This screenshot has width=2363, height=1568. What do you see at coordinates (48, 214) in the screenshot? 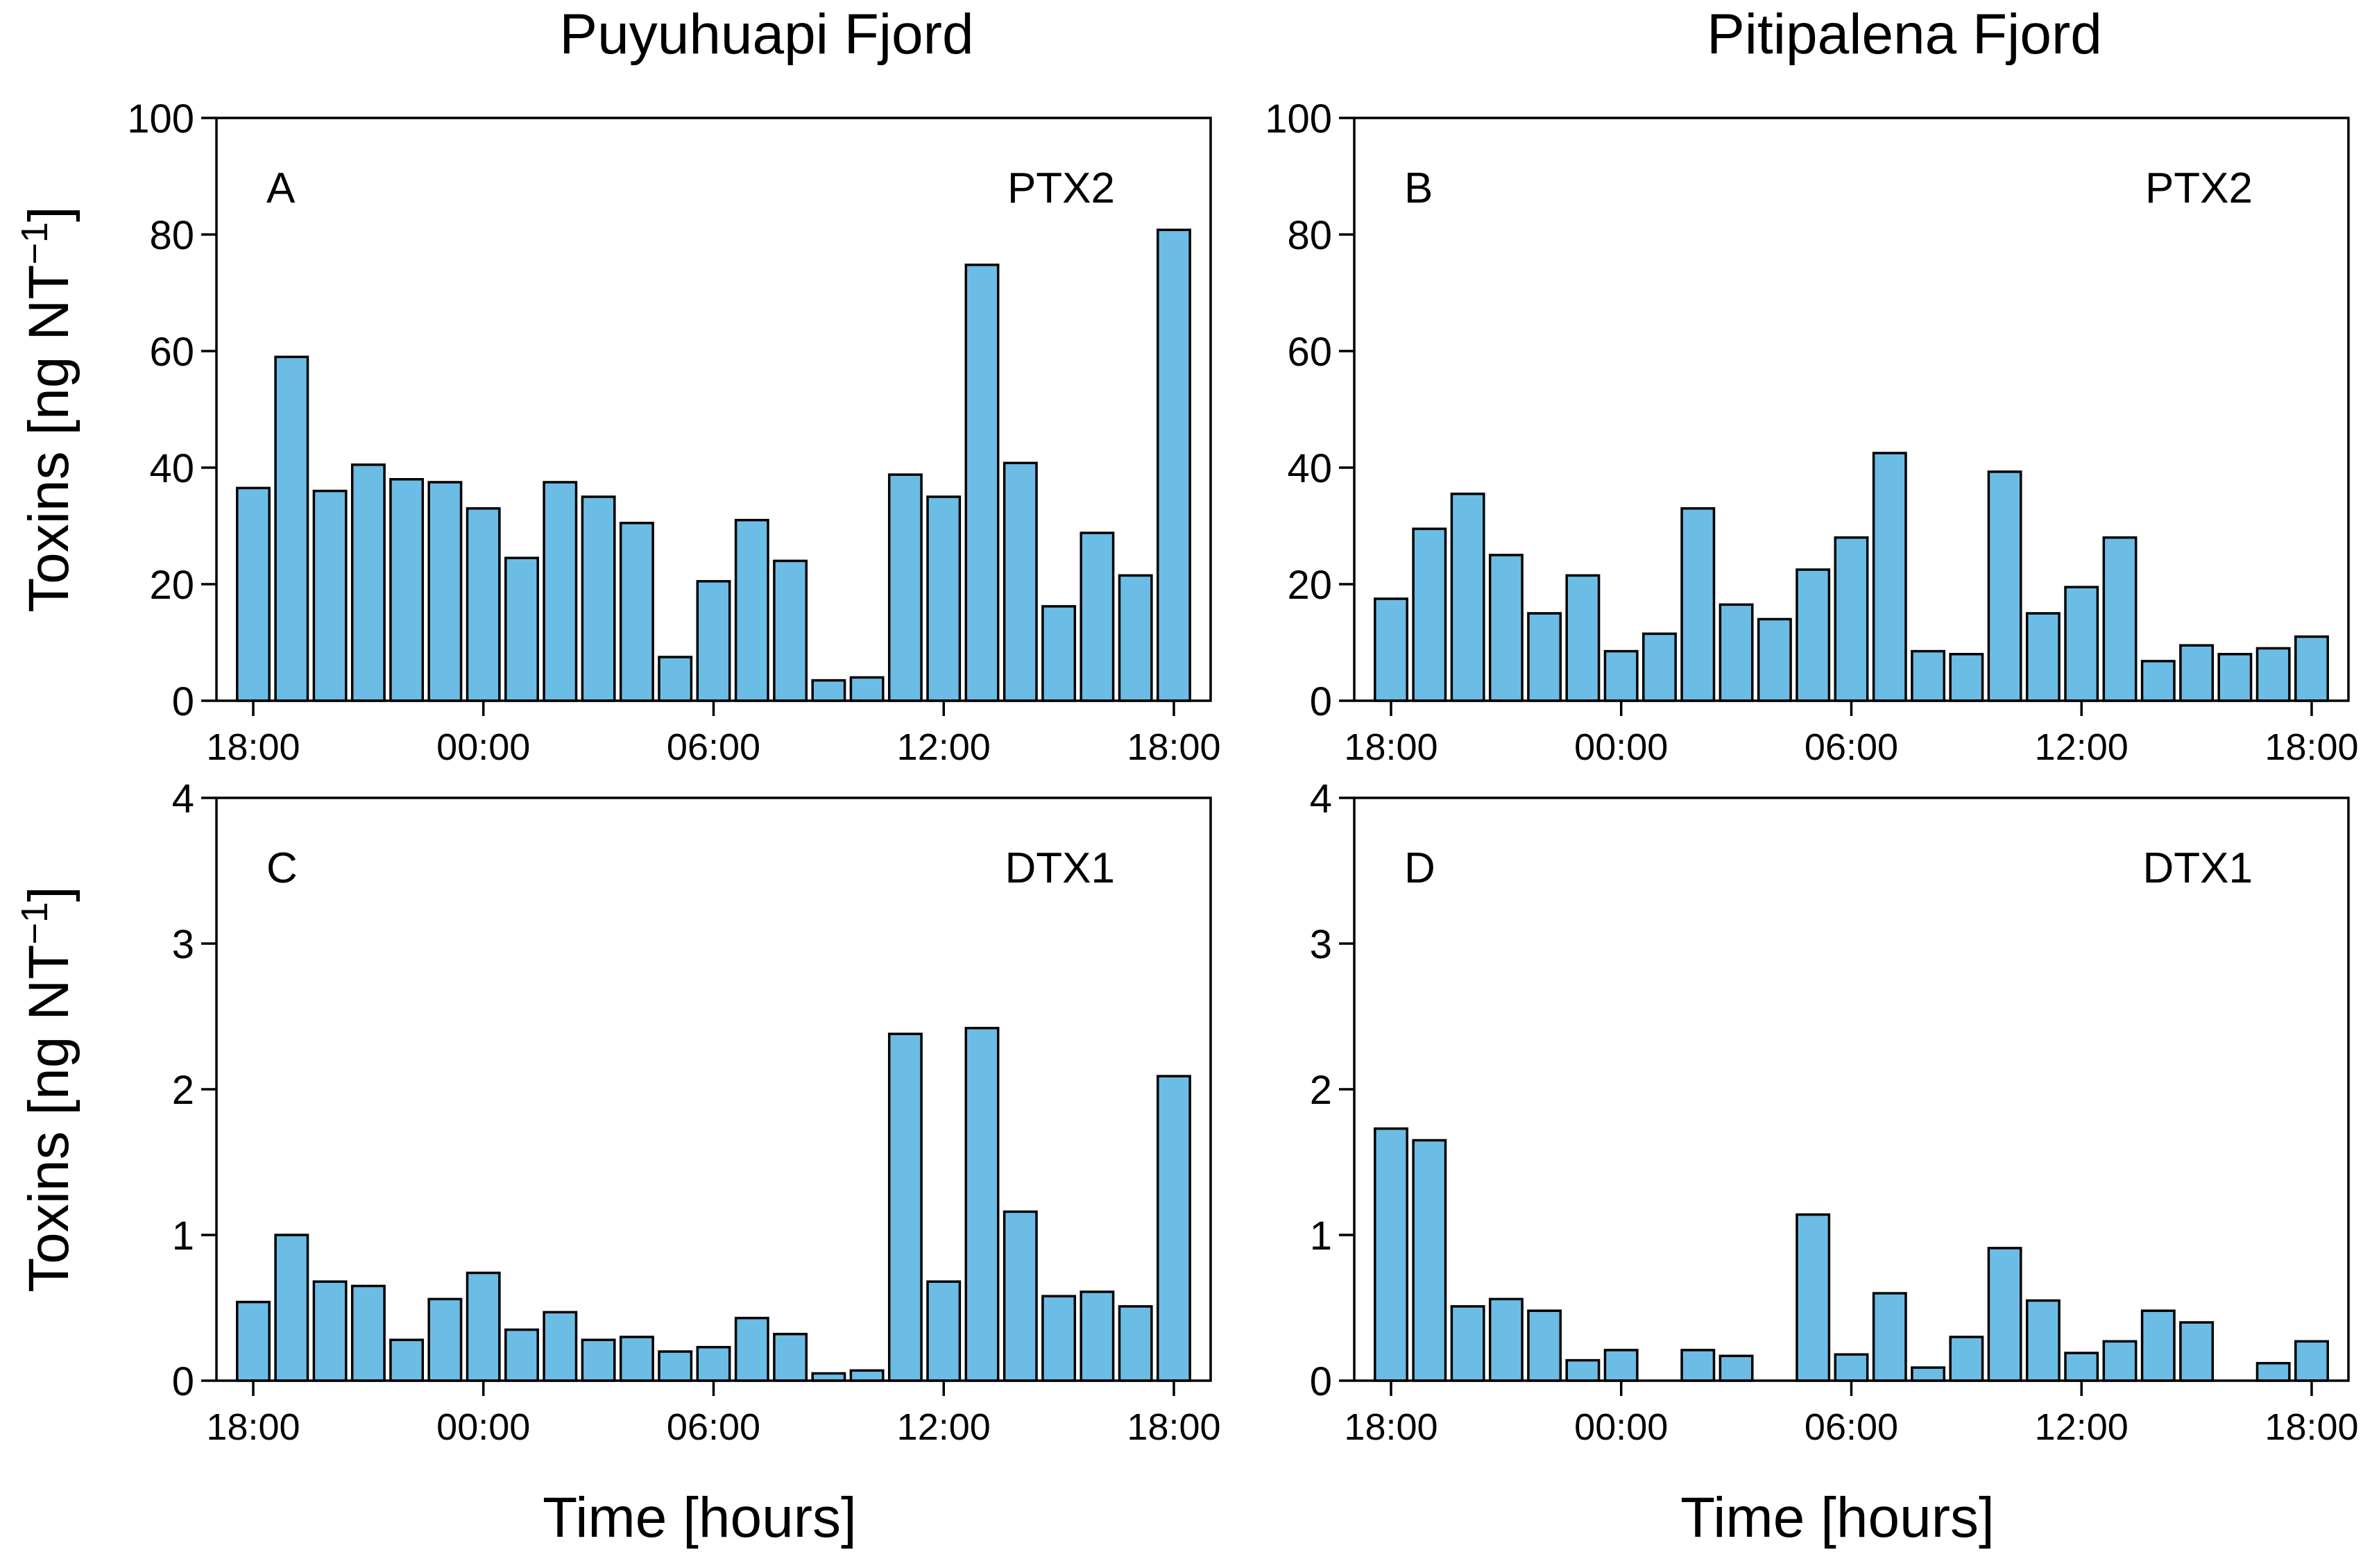
I see `y-axis-label-close: ]` at bounding box center [48, 214].